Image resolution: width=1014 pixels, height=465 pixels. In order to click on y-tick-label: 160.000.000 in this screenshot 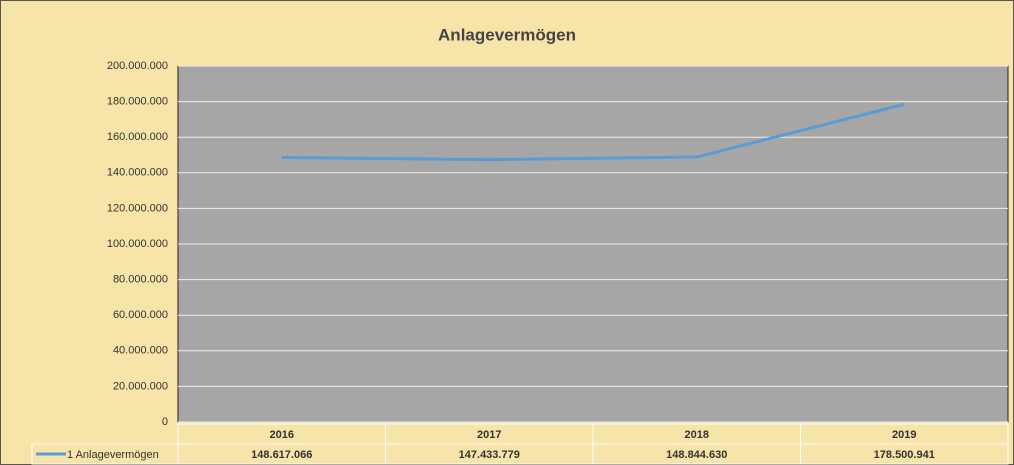, I will do `click(137, 137)`.